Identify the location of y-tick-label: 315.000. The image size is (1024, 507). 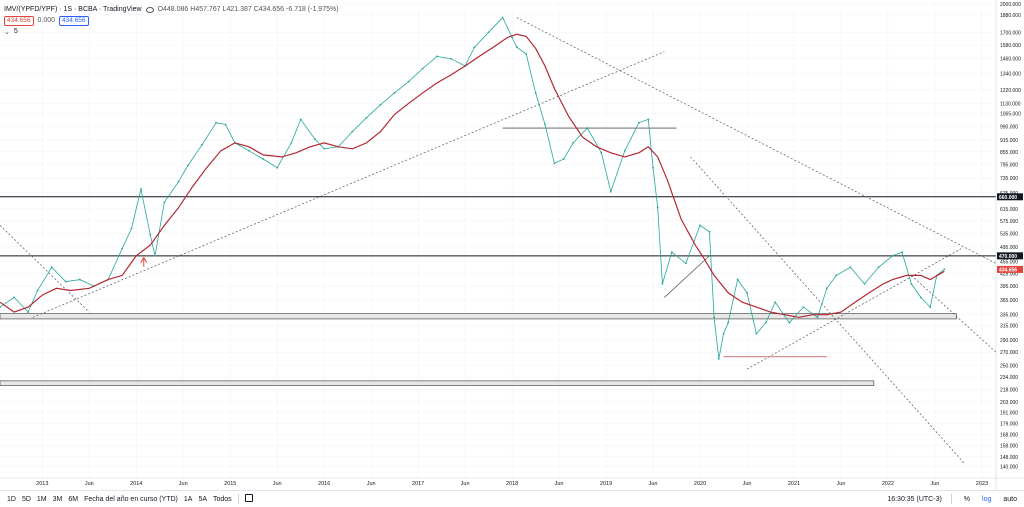
(1009, 326).